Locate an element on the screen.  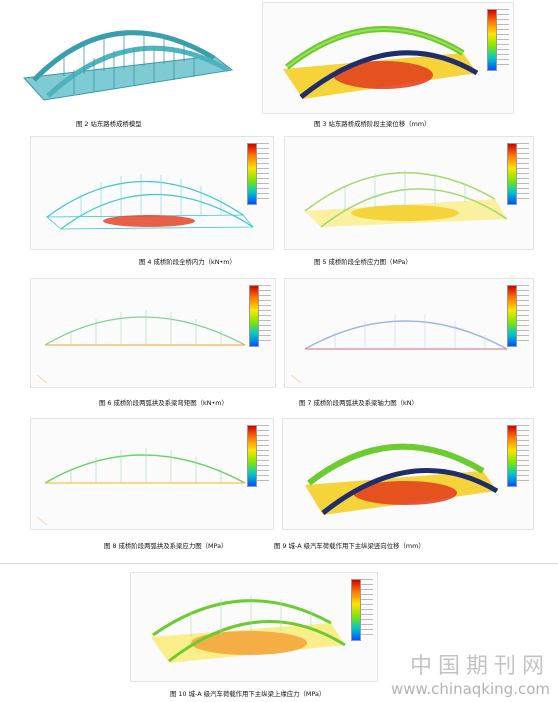
figure-10-top-flange-stress is located at coordinates (254, 627).